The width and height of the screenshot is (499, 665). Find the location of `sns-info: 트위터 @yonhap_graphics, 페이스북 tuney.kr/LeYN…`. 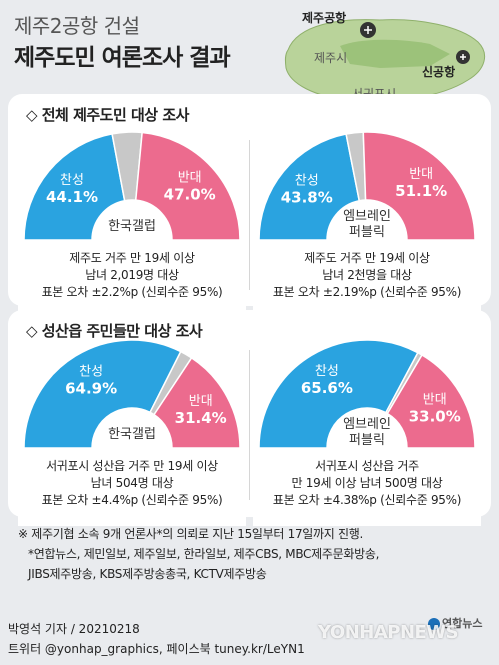

sns-info: 트위터 @yonhap_graphics, 페이스북 tuney.kr/LeYN… is located at coordinates (156, 649).